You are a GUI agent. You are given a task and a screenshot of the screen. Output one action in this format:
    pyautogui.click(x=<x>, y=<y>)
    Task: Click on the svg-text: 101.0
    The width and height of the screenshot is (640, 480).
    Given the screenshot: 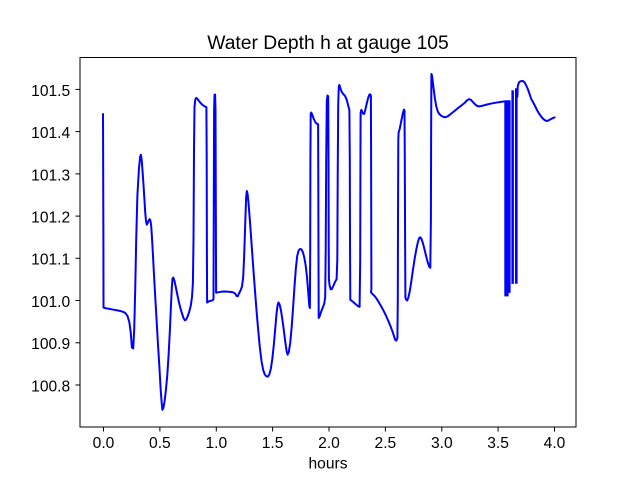 What is the action you would take?
    pyautogui.click(x=50, y=302)
    